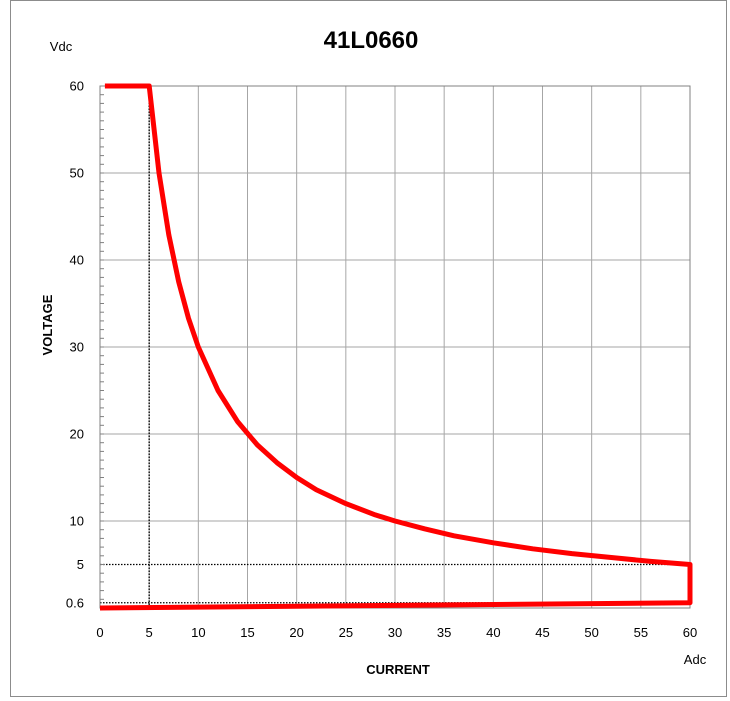 Image resolution: width=730 pixels, height=701 pixels. What do you see at coordinates (149, 632) in the screenshot?
I see `x-tick-label: 5` at bounding box center [149, 632].